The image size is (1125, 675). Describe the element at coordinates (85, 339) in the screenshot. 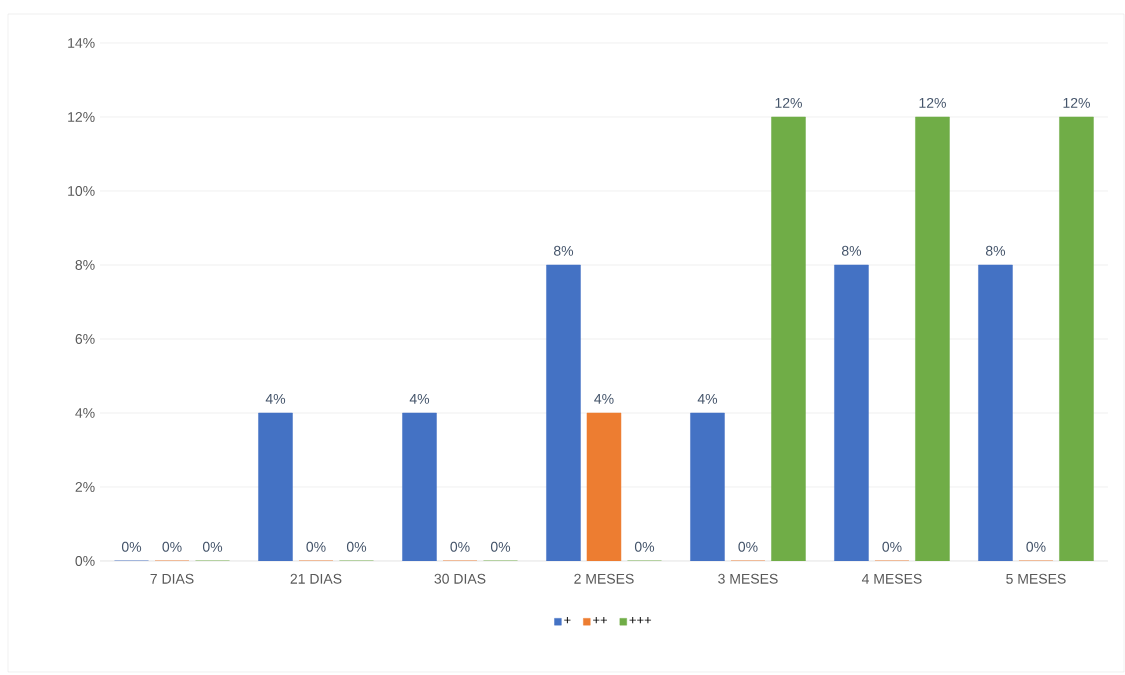

I see `y-tick-label: 6%` at that location.